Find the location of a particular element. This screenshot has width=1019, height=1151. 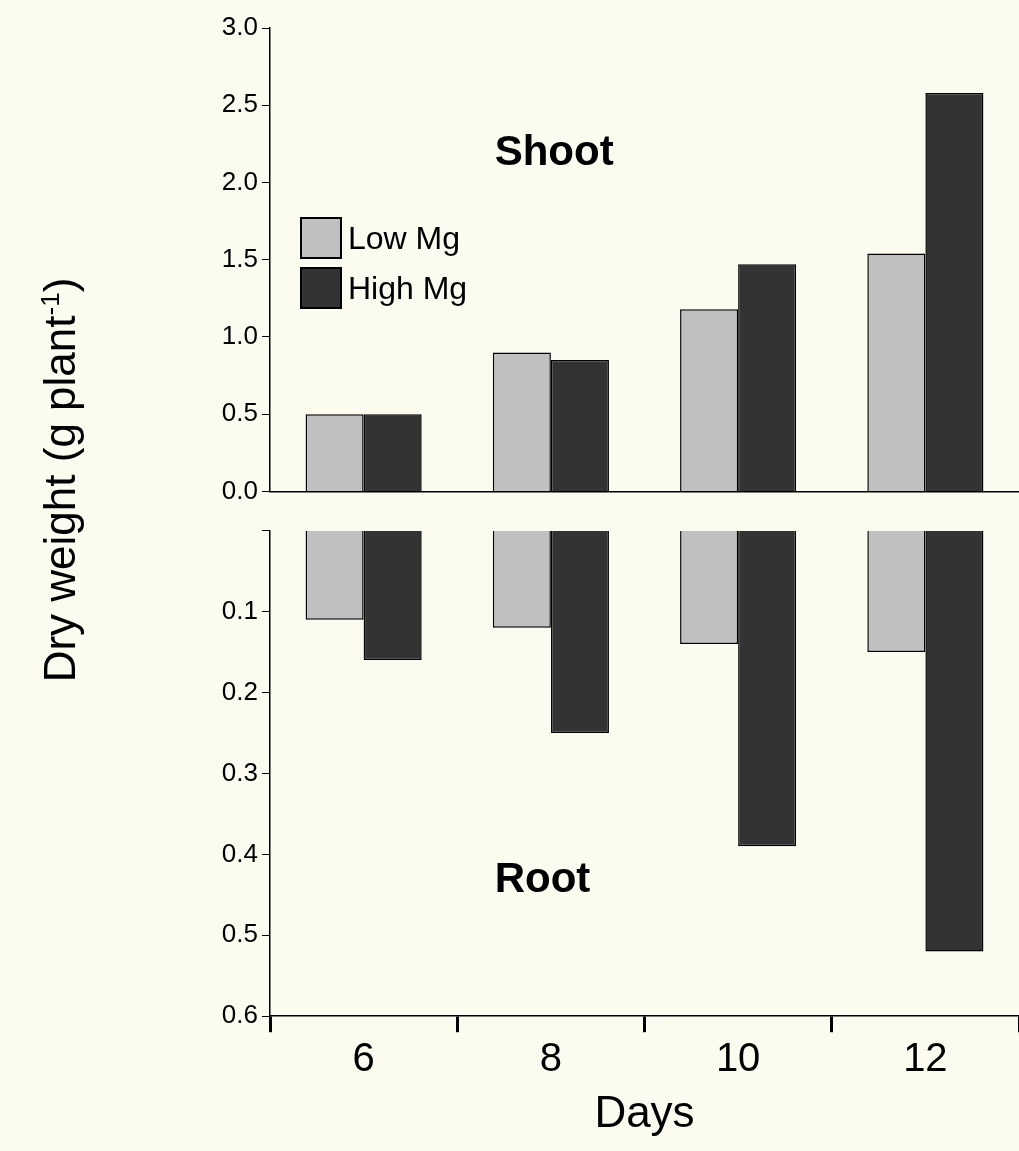

x-tick-label: 12 is located at coordinates (925, 1057).